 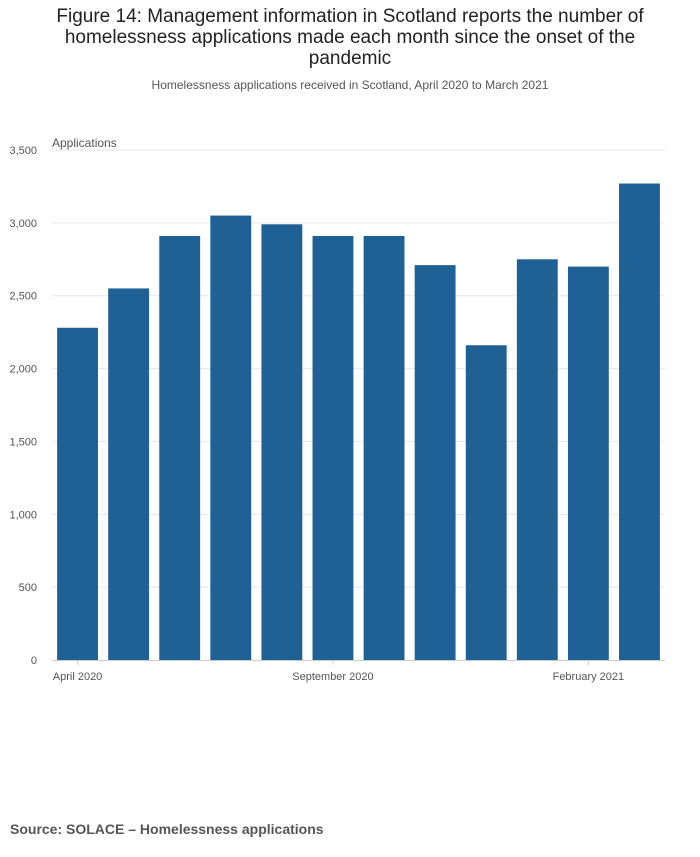 I want to click on y-axis-title: Applications, so click(x=84, y=143).